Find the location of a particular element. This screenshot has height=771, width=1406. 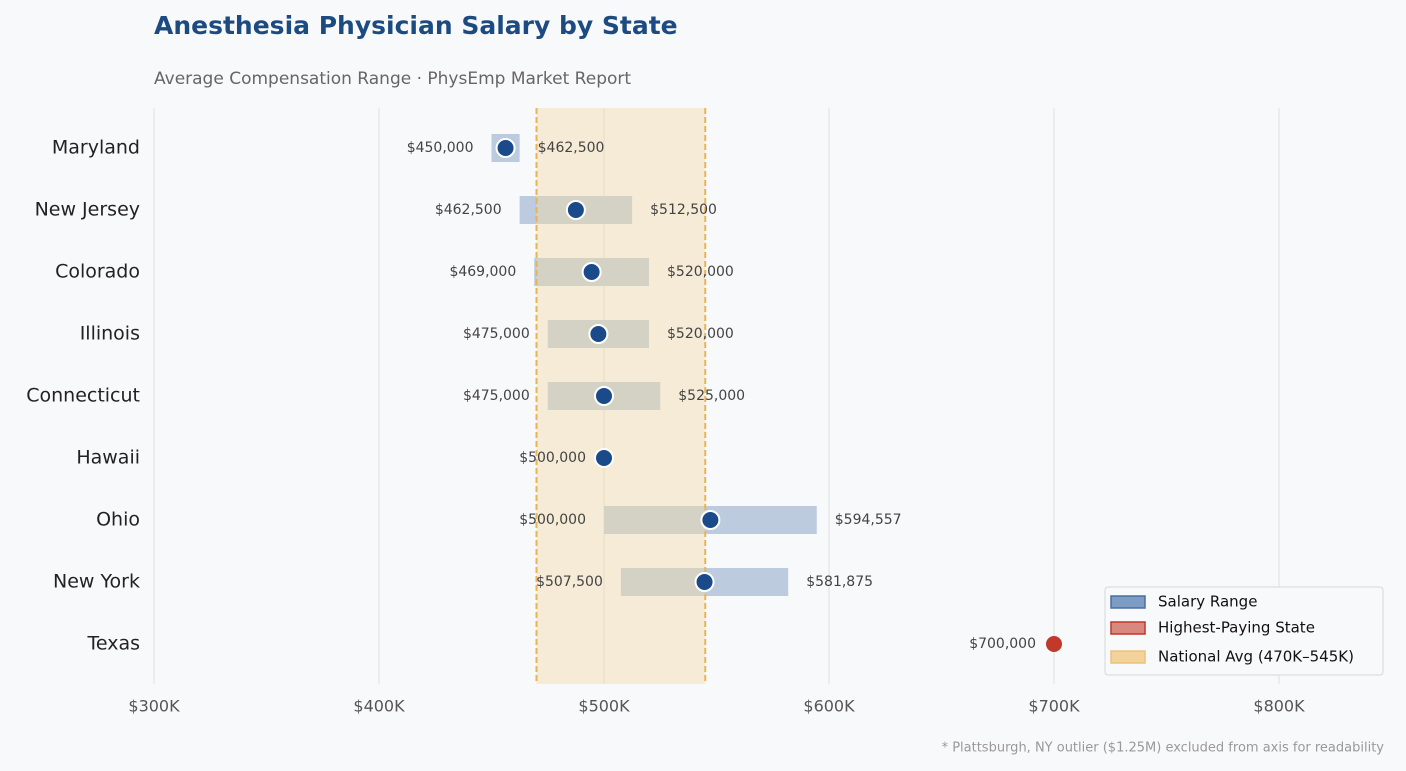

value-label: $450,000 is located at coordinates (440, 148).